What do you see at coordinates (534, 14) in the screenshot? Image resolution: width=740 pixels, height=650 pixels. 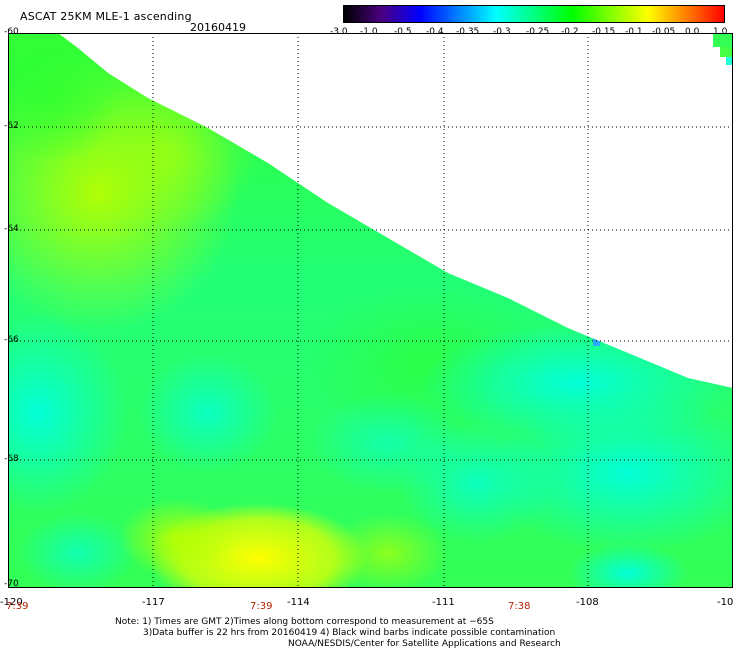 I see `colorbar` at bounding box center [534, 14].